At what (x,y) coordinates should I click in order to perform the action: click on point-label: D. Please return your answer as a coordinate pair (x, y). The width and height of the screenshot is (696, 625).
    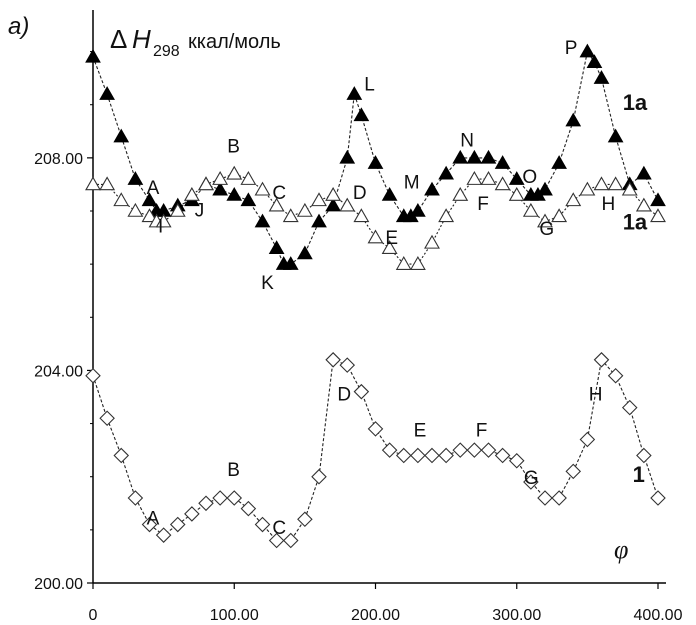
    Looking at the image, I should click on (360, 193).